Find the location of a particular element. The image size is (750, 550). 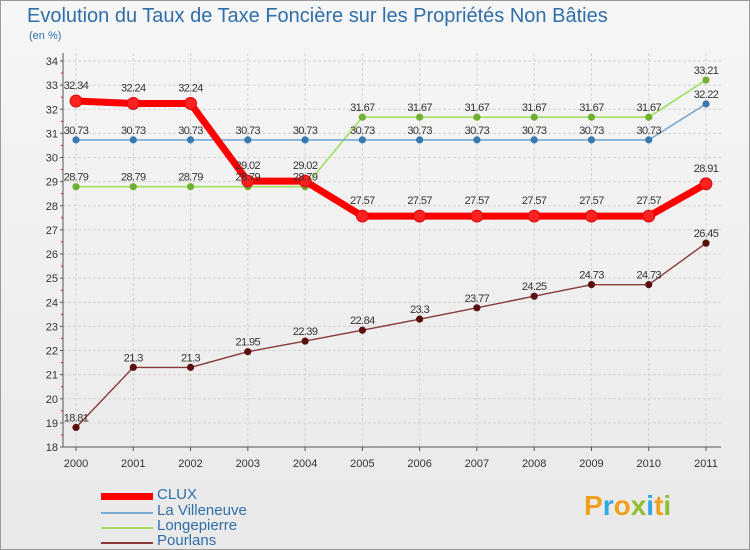

y-tick-label: 31 is located at coordinates (52, 134).